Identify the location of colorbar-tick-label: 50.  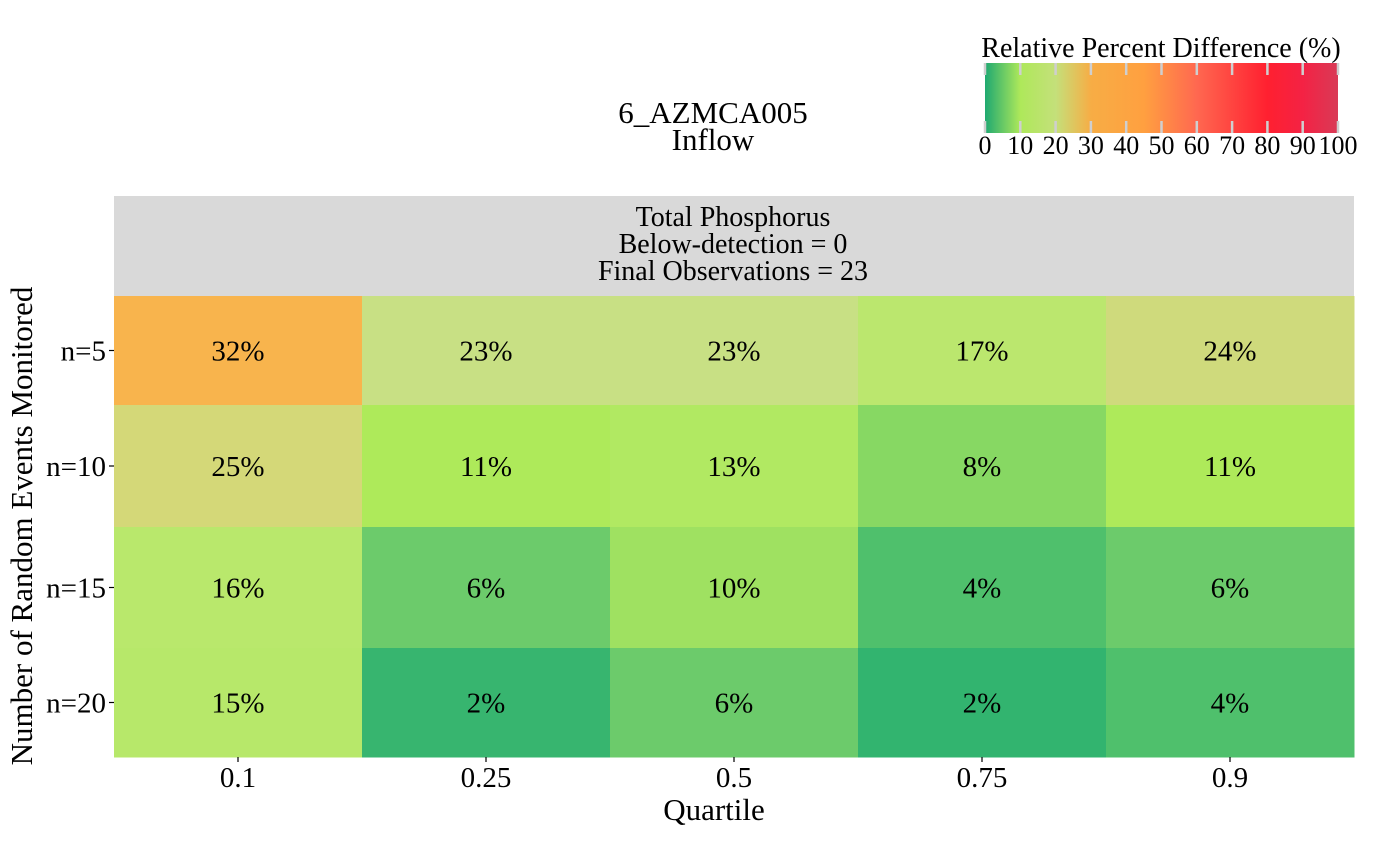
(1162, 145).